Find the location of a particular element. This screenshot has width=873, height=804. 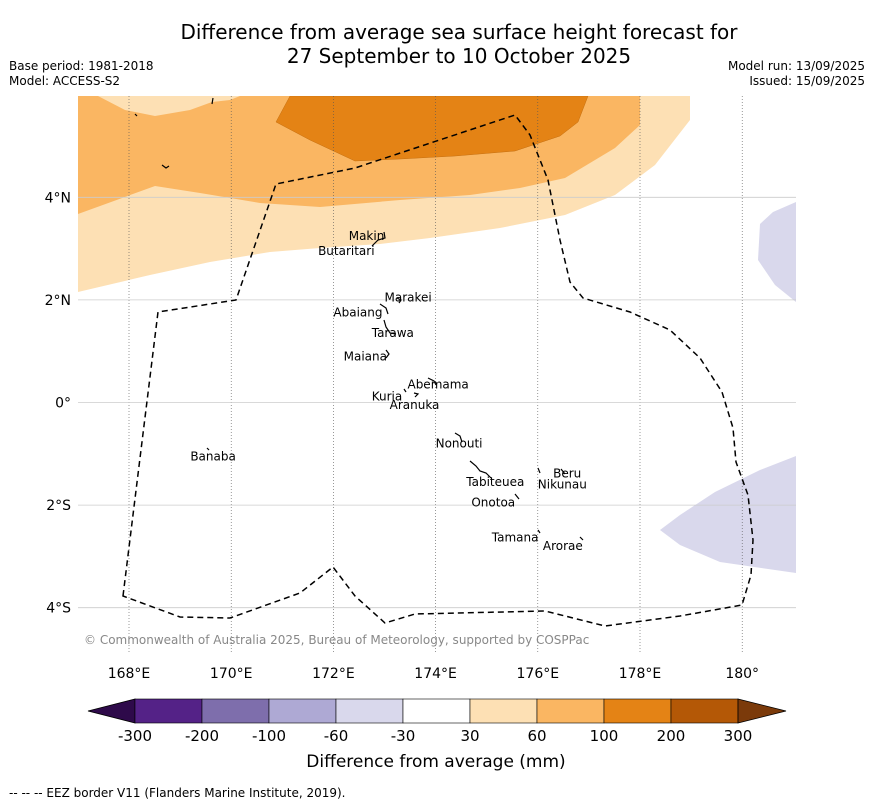

island-label-abaiang: Abaiang is located at coordinates (357, 313).